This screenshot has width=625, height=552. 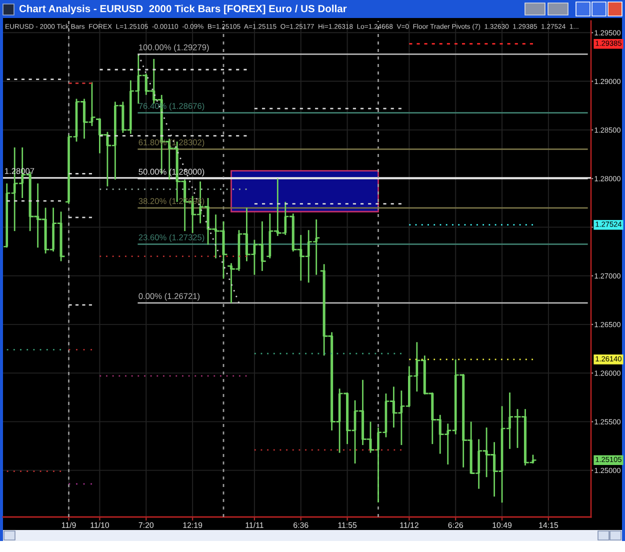 I want to click on series-label: 0.00% (1.26721), so click(x=169, y=296).